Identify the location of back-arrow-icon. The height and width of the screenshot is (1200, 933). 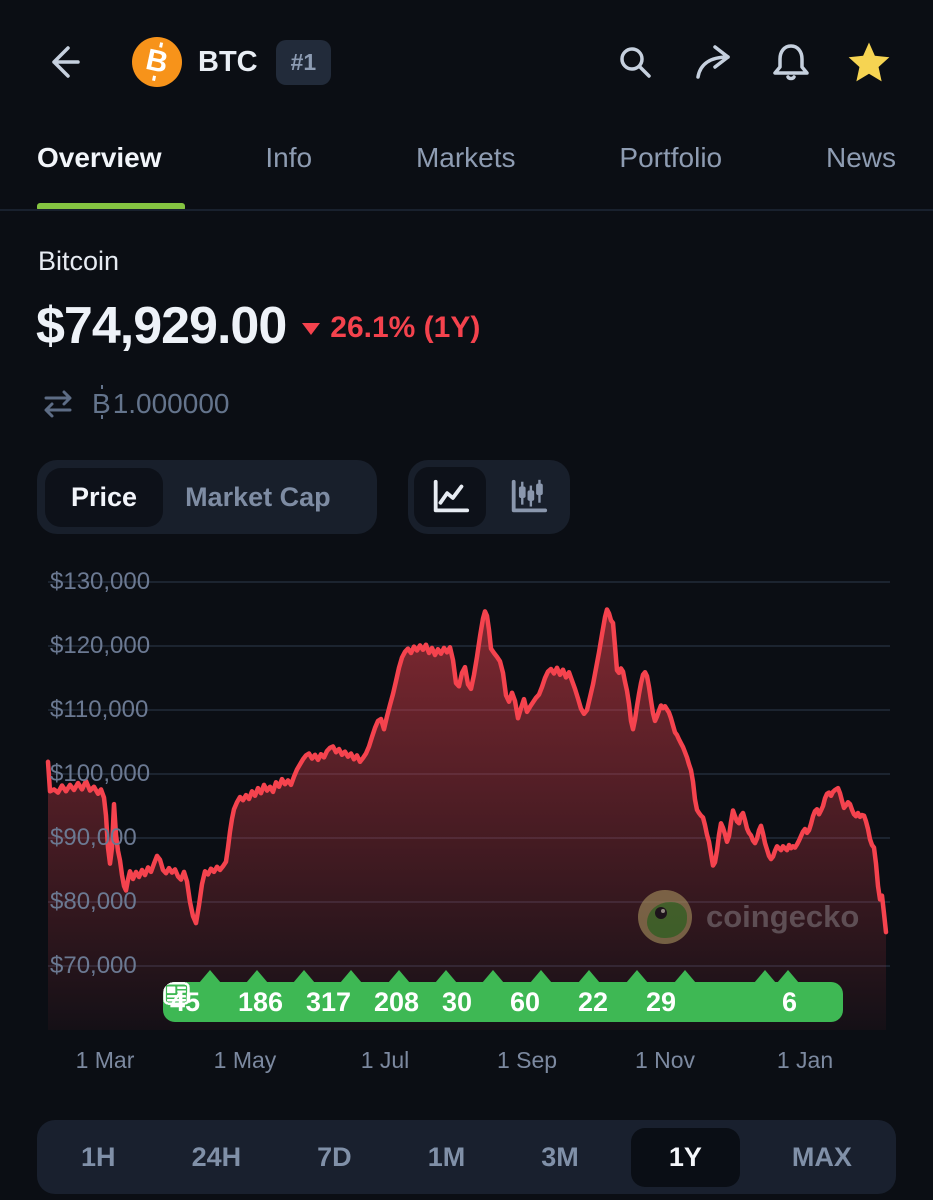
(66, 62).